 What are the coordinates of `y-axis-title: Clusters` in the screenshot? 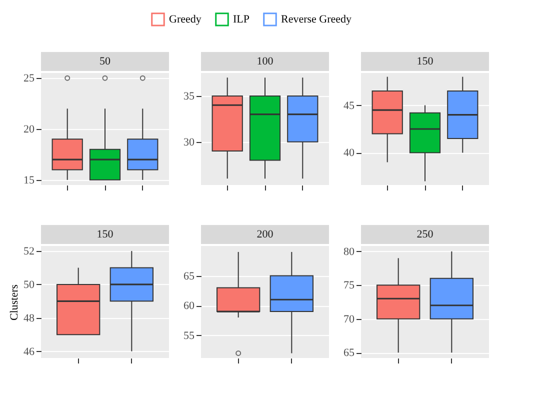 It's located at (14, 302).